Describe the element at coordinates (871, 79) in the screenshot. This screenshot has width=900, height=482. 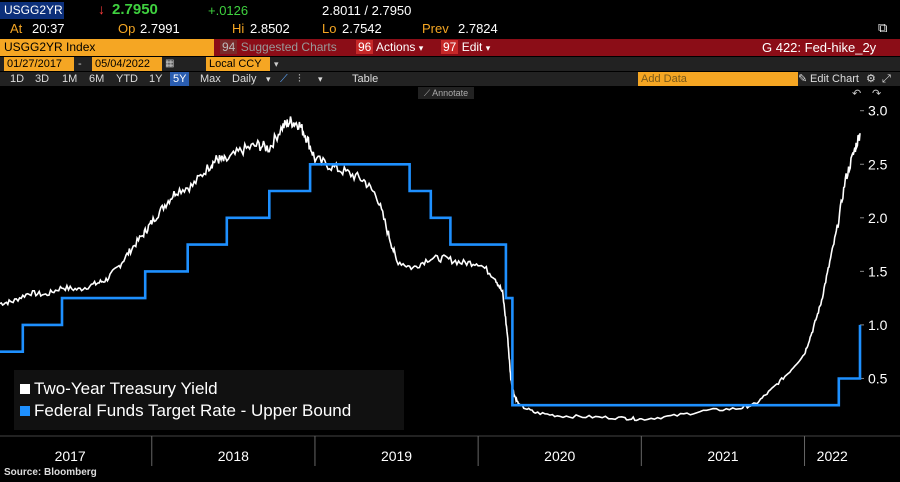
I see `settings-icon: ⚙` at that location.